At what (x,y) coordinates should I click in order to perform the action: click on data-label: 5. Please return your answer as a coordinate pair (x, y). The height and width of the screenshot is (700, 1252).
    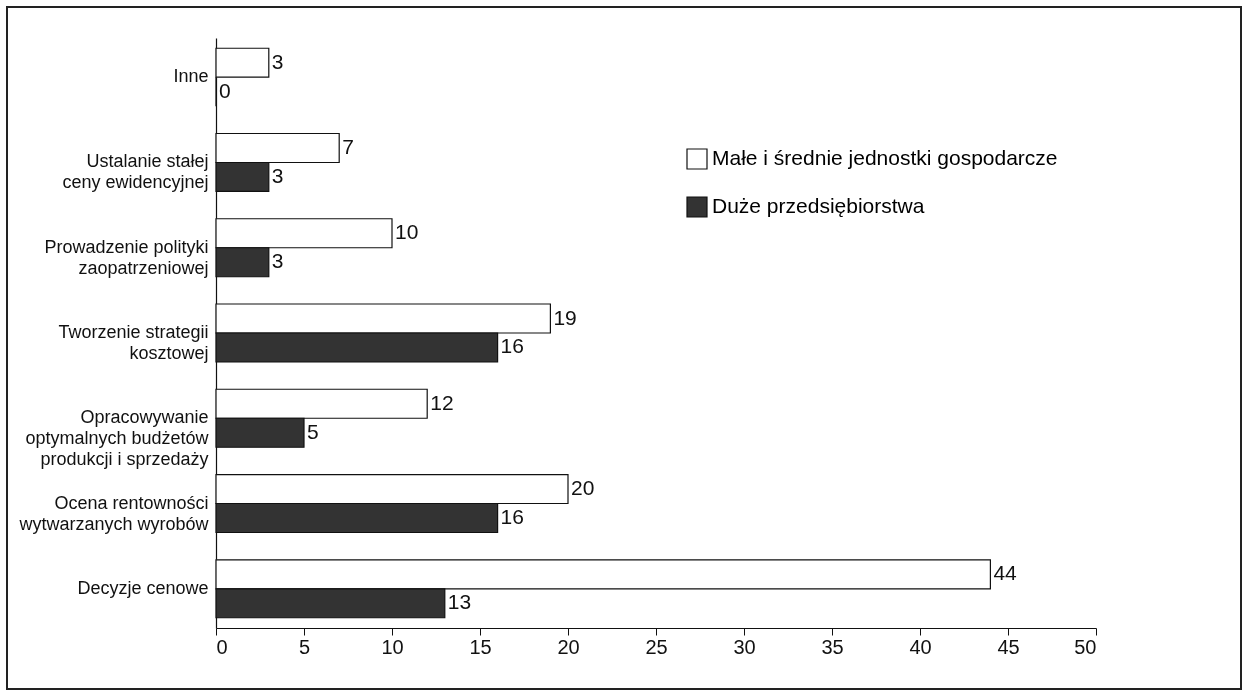
    Looking at the image, I should click on (313, 431).